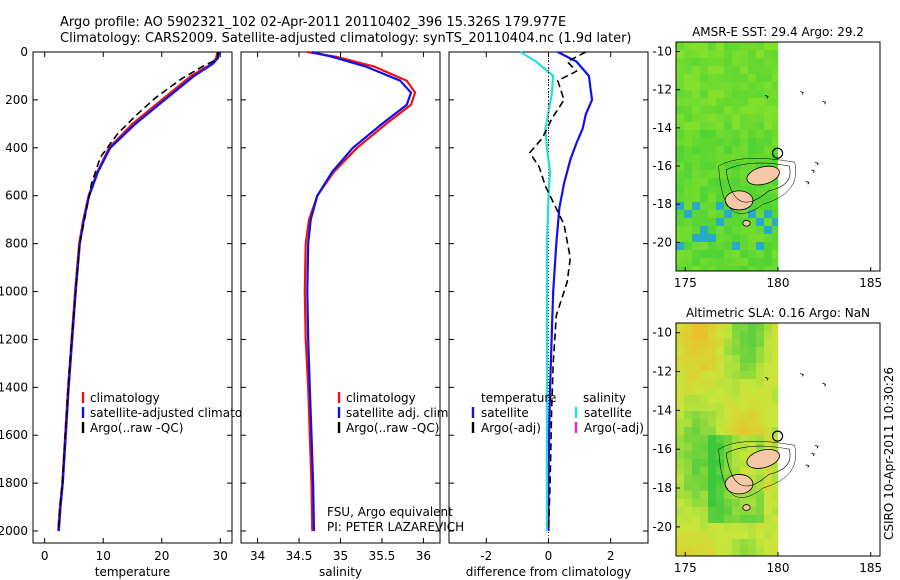  I want to click on salinity-legend-label: Argo(..raw -QC), so click(392, 428).